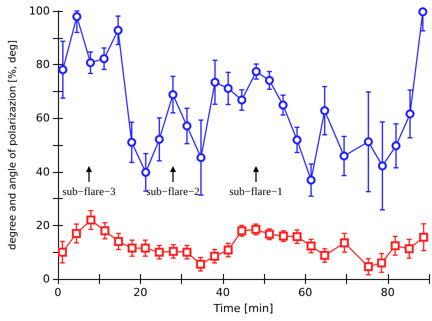 This screenshot has width=432, height=321. What do you see at coordinates (173, 192) in the screenshot?
I see `annotation: sub−flare−2` at bounding box center [173, 192].